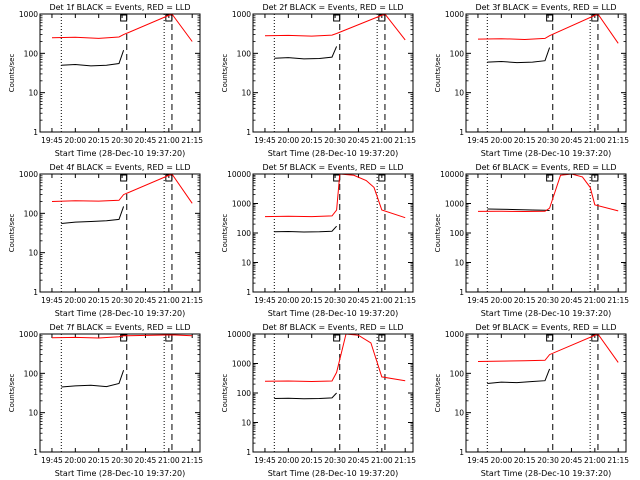 This screenshot has width=640, height=480. I want to click on panel-title: Det 3f BLACK = Events, RED = LLD, so click(545, 7).